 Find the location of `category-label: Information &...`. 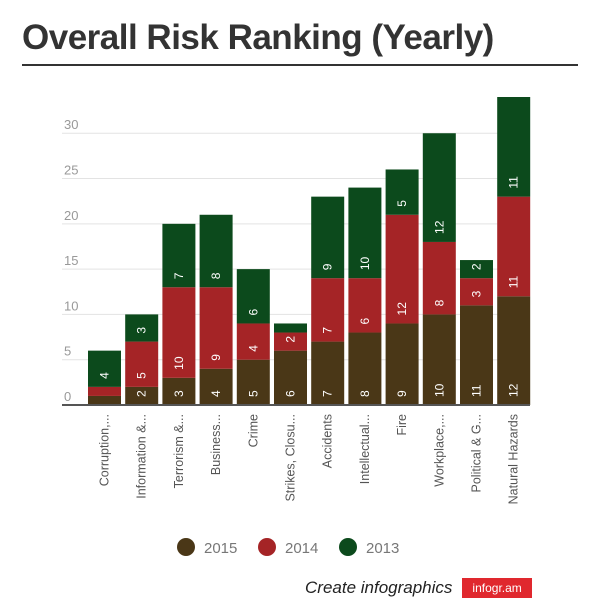

category-label: Information &... is located at coordinates (142, 456).